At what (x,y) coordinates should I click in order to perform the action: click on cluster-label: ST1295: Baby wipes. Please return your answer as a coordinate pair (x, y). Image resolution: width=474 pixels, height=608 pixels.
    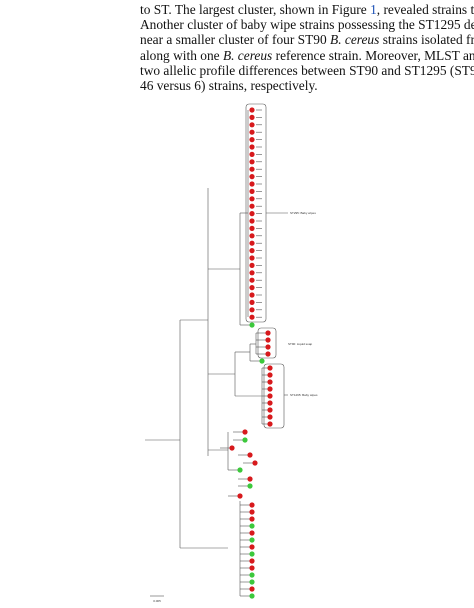
    Looking at the image, I should click on (304, 395).